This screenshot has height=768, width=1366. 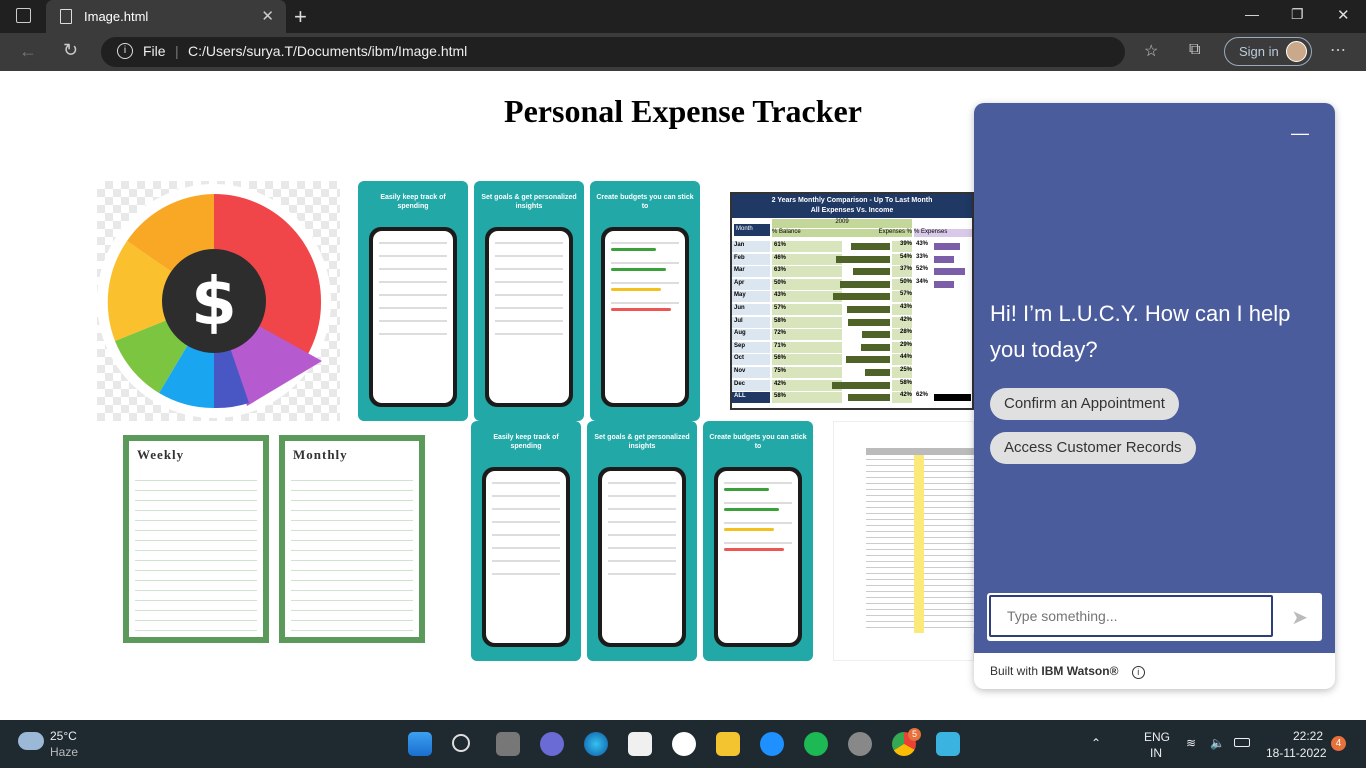 I want to click on more-icon: ⋯, so click(x=1338, y=50).